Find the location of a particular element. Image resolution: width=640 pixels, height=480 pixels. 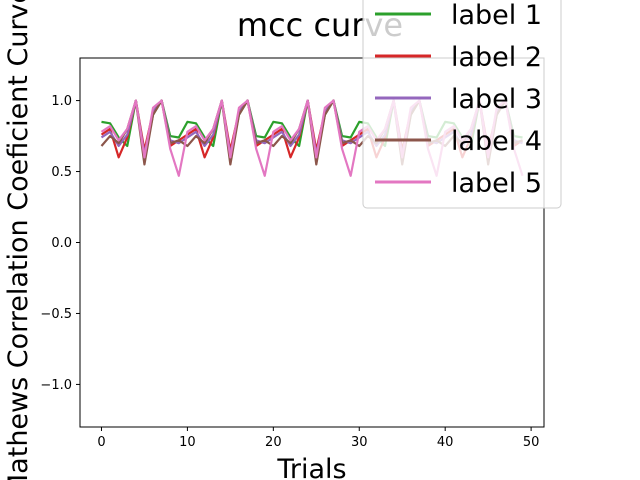

x-tick-label: 10 is located at coordinates (187, 442).